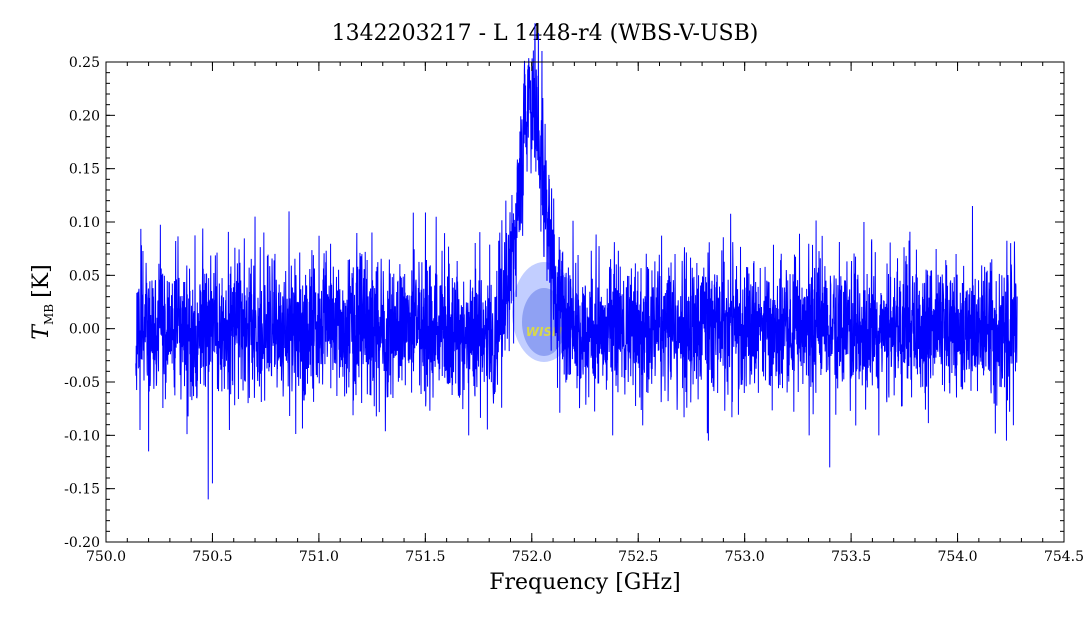  Describe the element at coordinates (532, 557) in the screenshot. I see `x-tick-label: 752.0` at that location.